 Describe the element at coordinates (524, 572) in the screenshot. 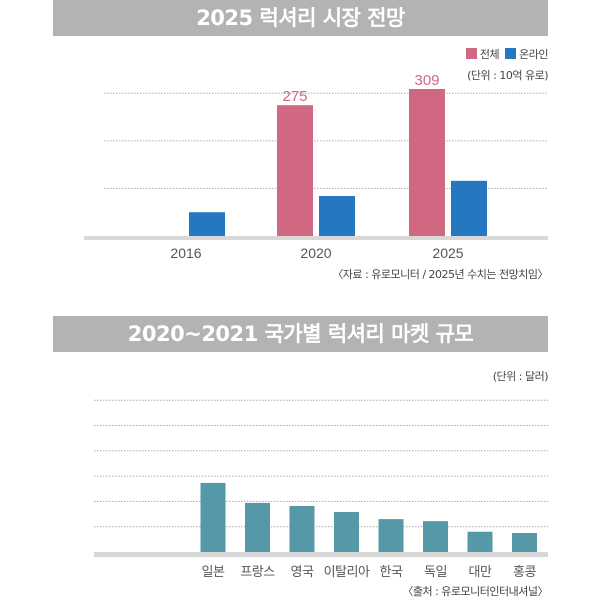

I see `x-tick-label: 홍콩` at that location.